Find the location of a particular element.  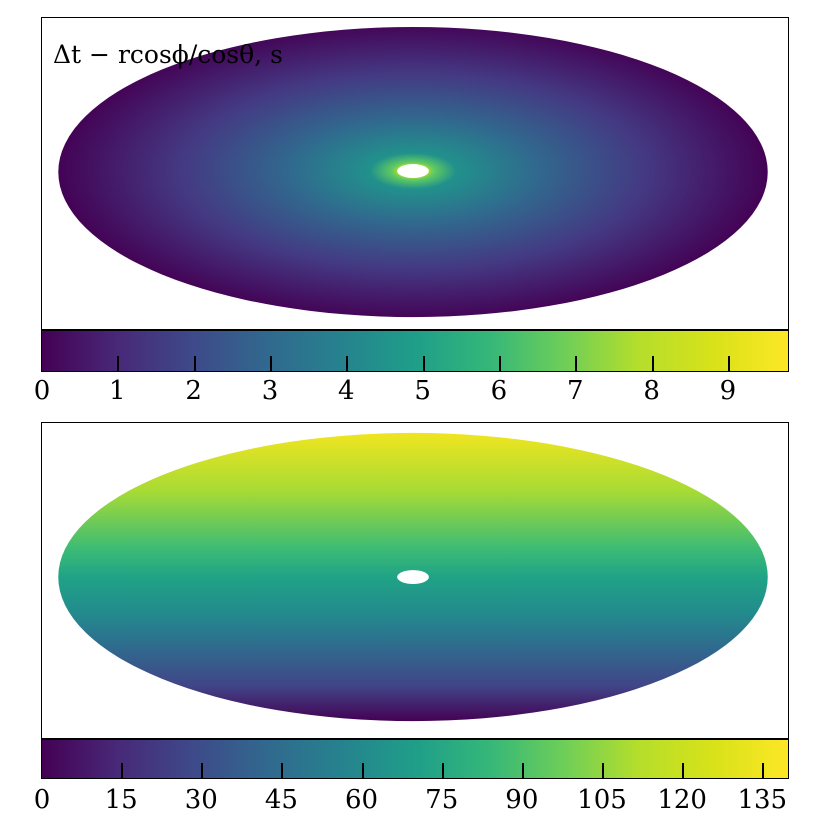

top-colorbar-tick-label: 3 is located at coordinates (270, 391).